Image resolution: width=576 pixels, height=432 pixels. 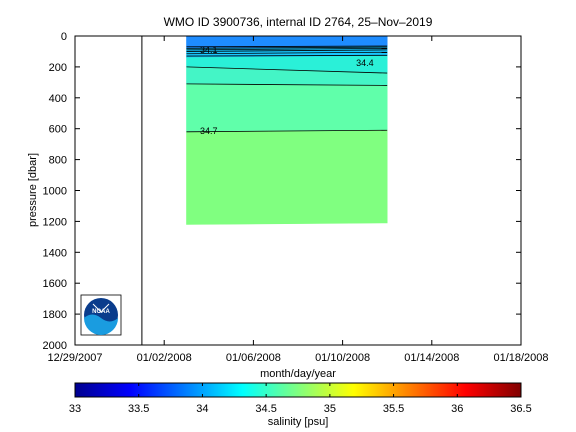 I want to click on y-tick-label: 1600, so click(x=55, y=284).